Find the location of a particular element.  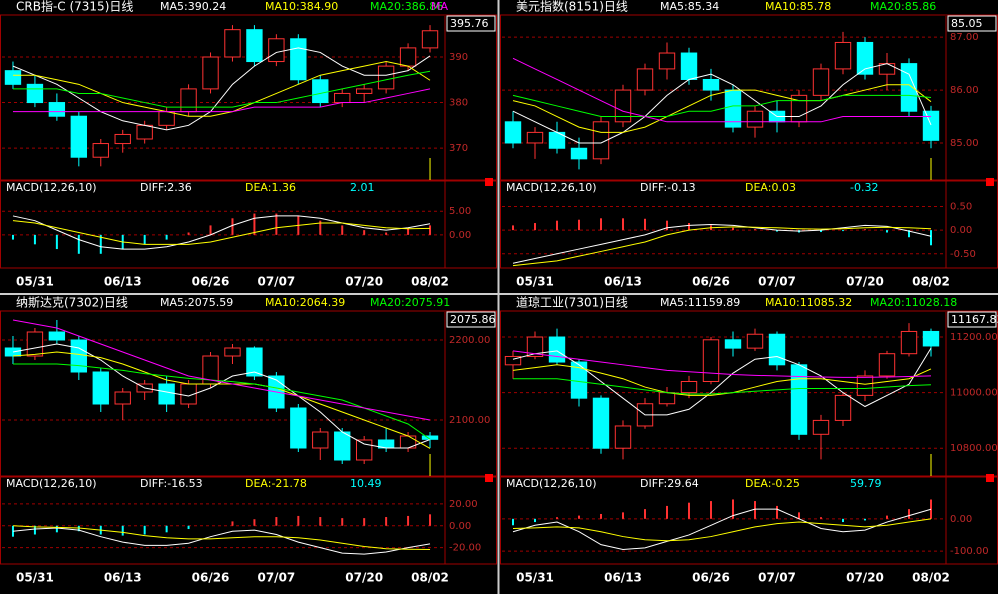

price-frame is located at coordinates (248, 393).